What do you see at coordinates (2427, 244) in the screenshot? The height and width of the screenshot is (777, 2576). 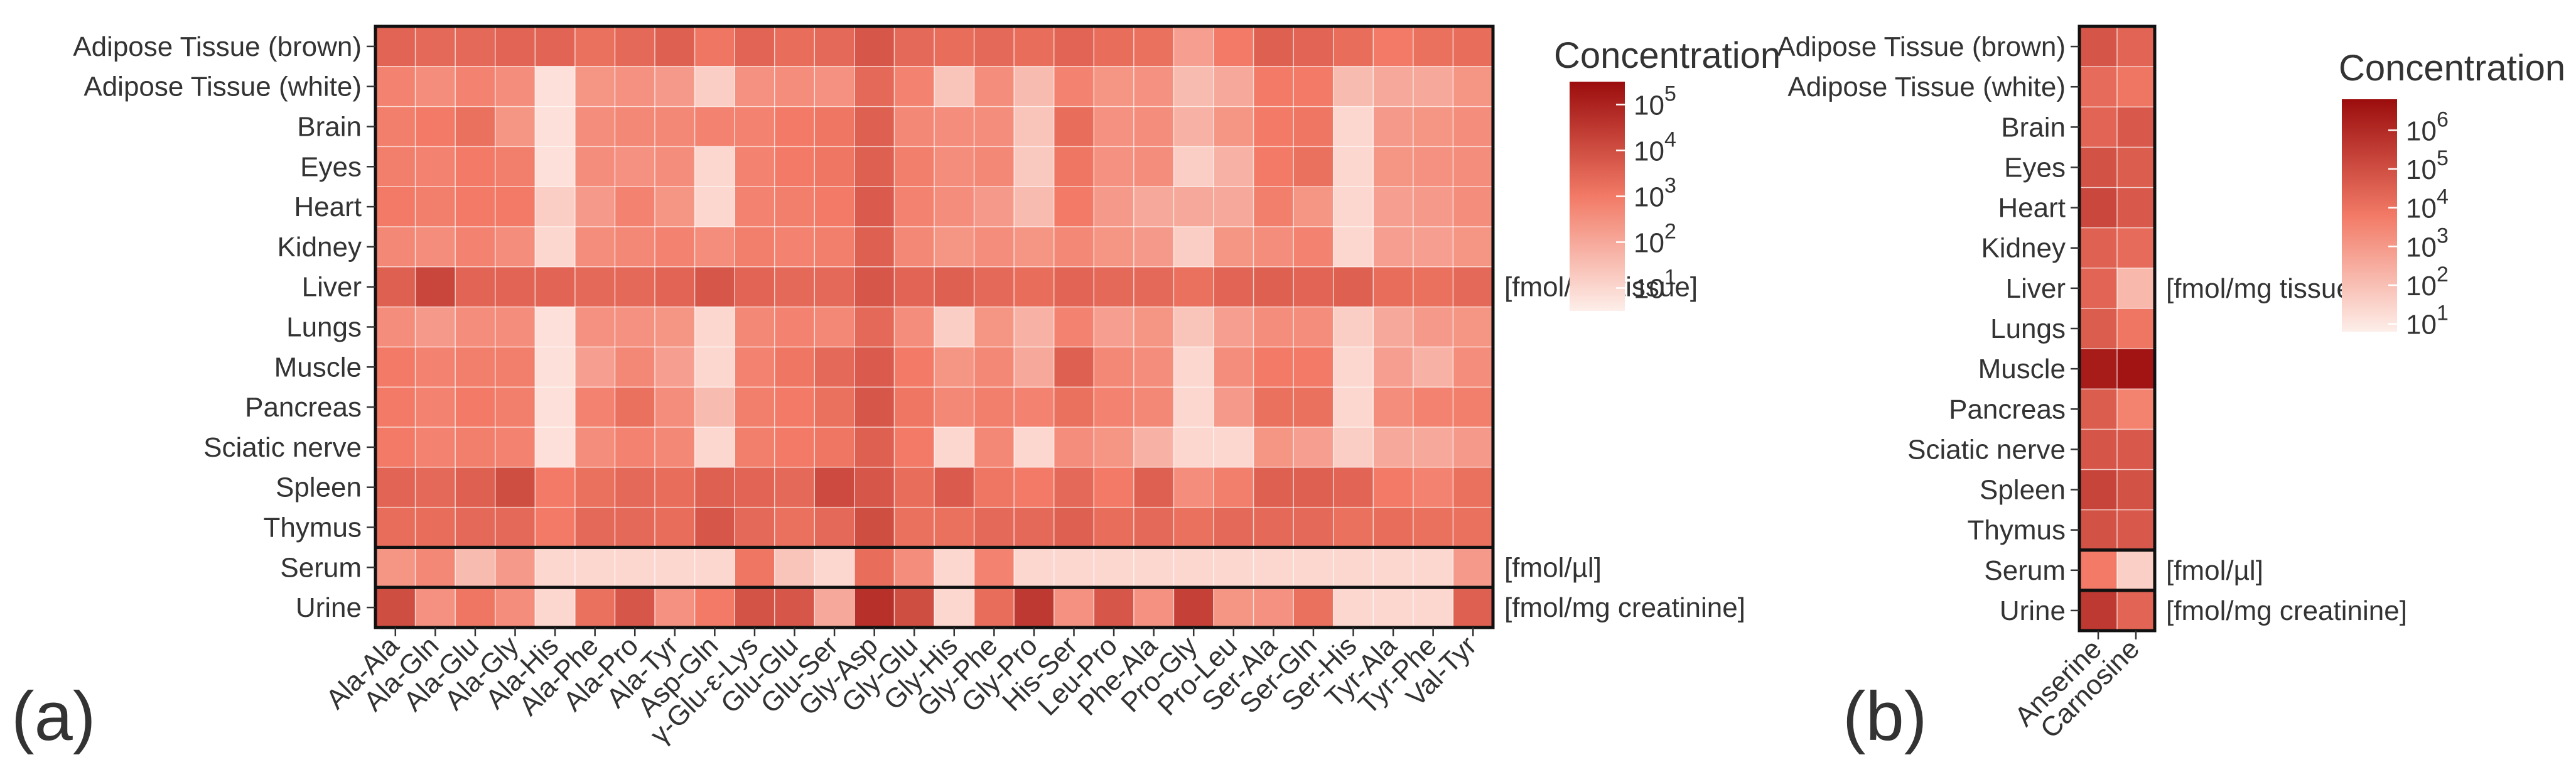 I see `legend-tick-label: 10³` at bounding box center [2427, 244].